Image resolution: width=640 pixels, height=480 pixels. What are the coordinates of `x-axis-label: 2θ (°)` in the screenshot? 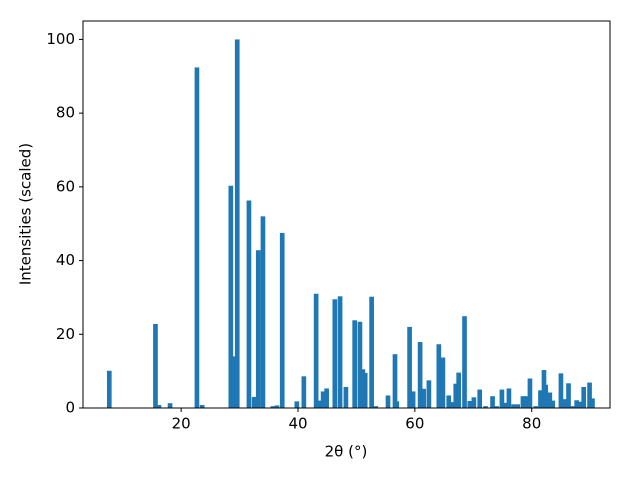 It's located at (346, 452).